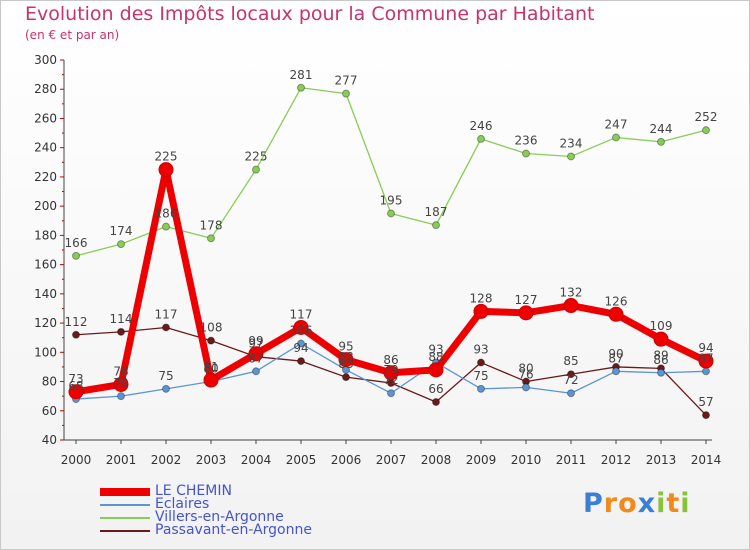 This screenshot has width=750, height=550. Describe the element at coordinates (571, 143) in the screenshot. I see `data-label: 234` at that location.